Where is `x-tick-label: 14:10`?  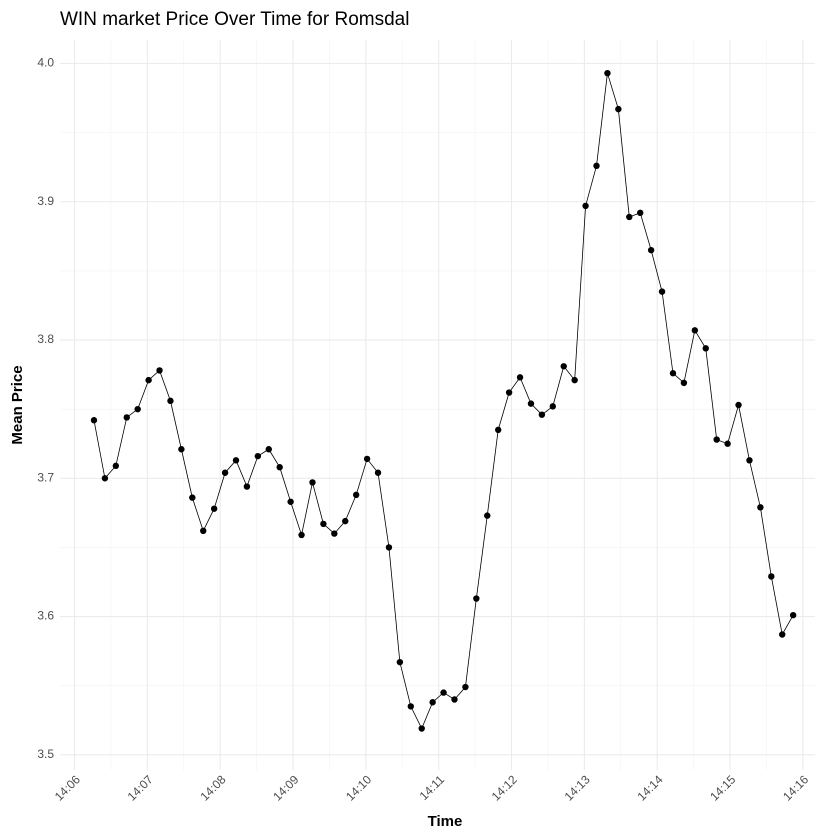 x-tick-label: 14:10 is located at coordinates (358, 787).